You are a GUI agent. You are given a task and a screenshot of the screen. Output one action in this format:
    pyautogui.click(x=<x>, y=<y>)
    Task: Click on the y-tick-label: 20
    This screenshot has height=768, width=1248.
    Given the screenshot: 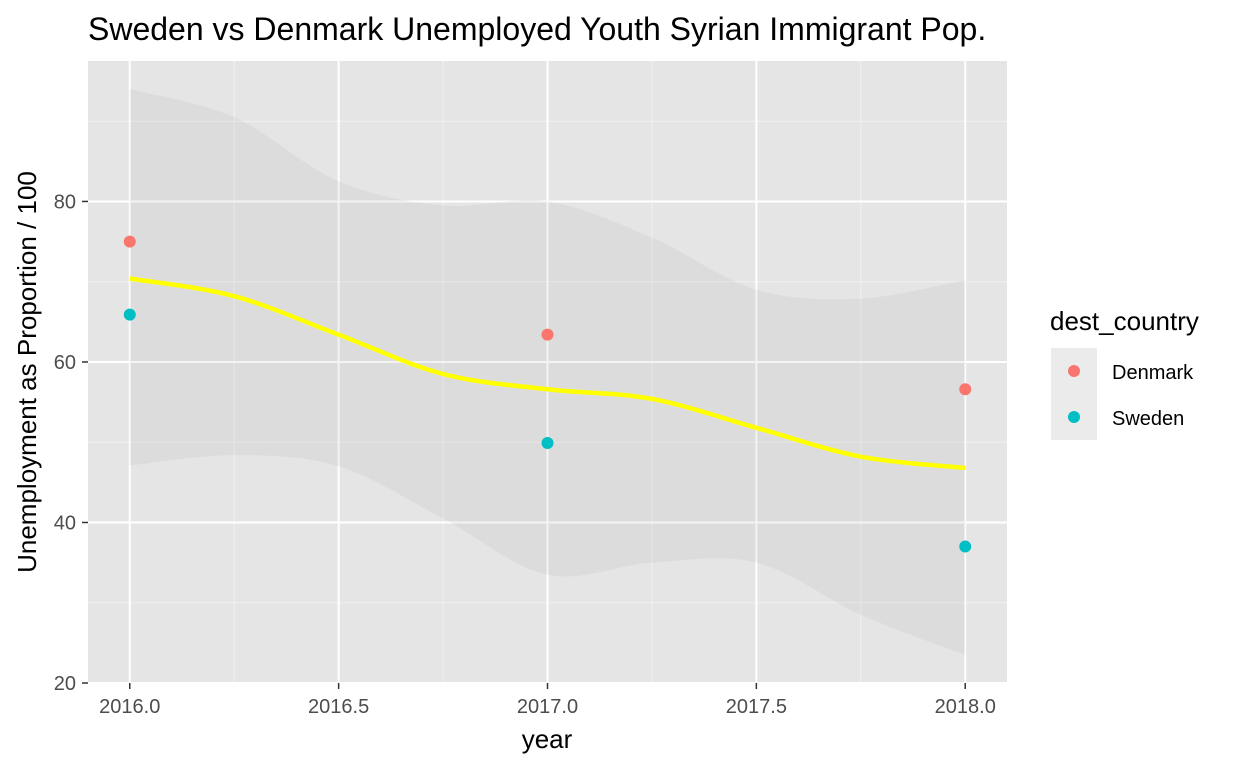 What is the action you would take?
    pyautogui.click(x=65, y=684)
    